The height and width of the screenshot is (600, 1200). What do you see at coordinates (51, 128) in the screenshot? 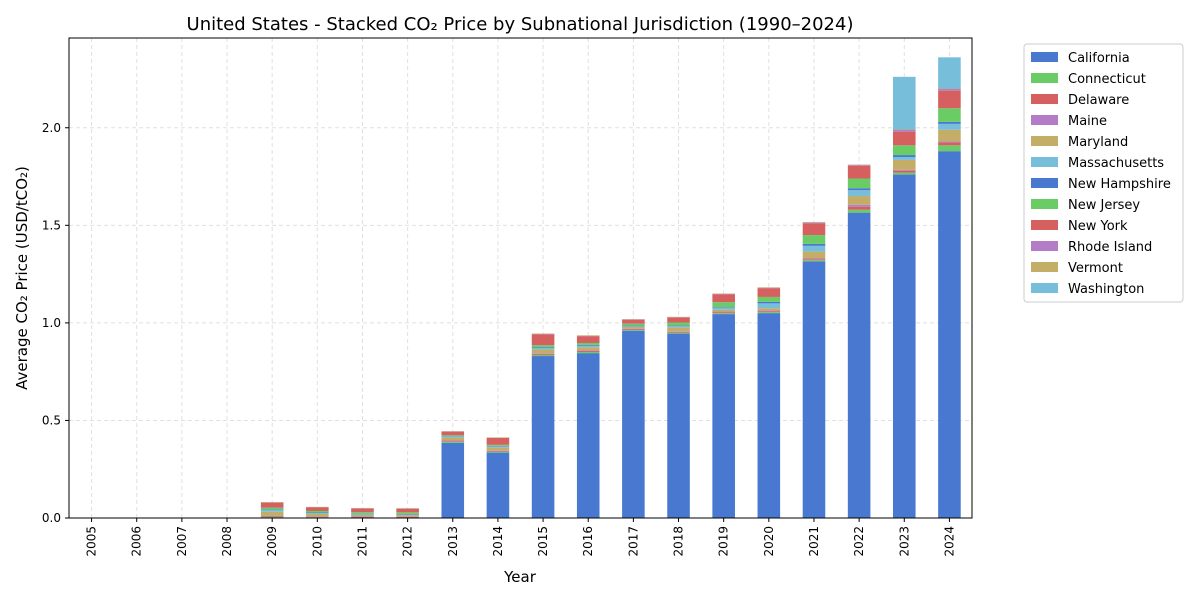
I see `y-tick-label: 2.0` at bounding box center [51, 128].